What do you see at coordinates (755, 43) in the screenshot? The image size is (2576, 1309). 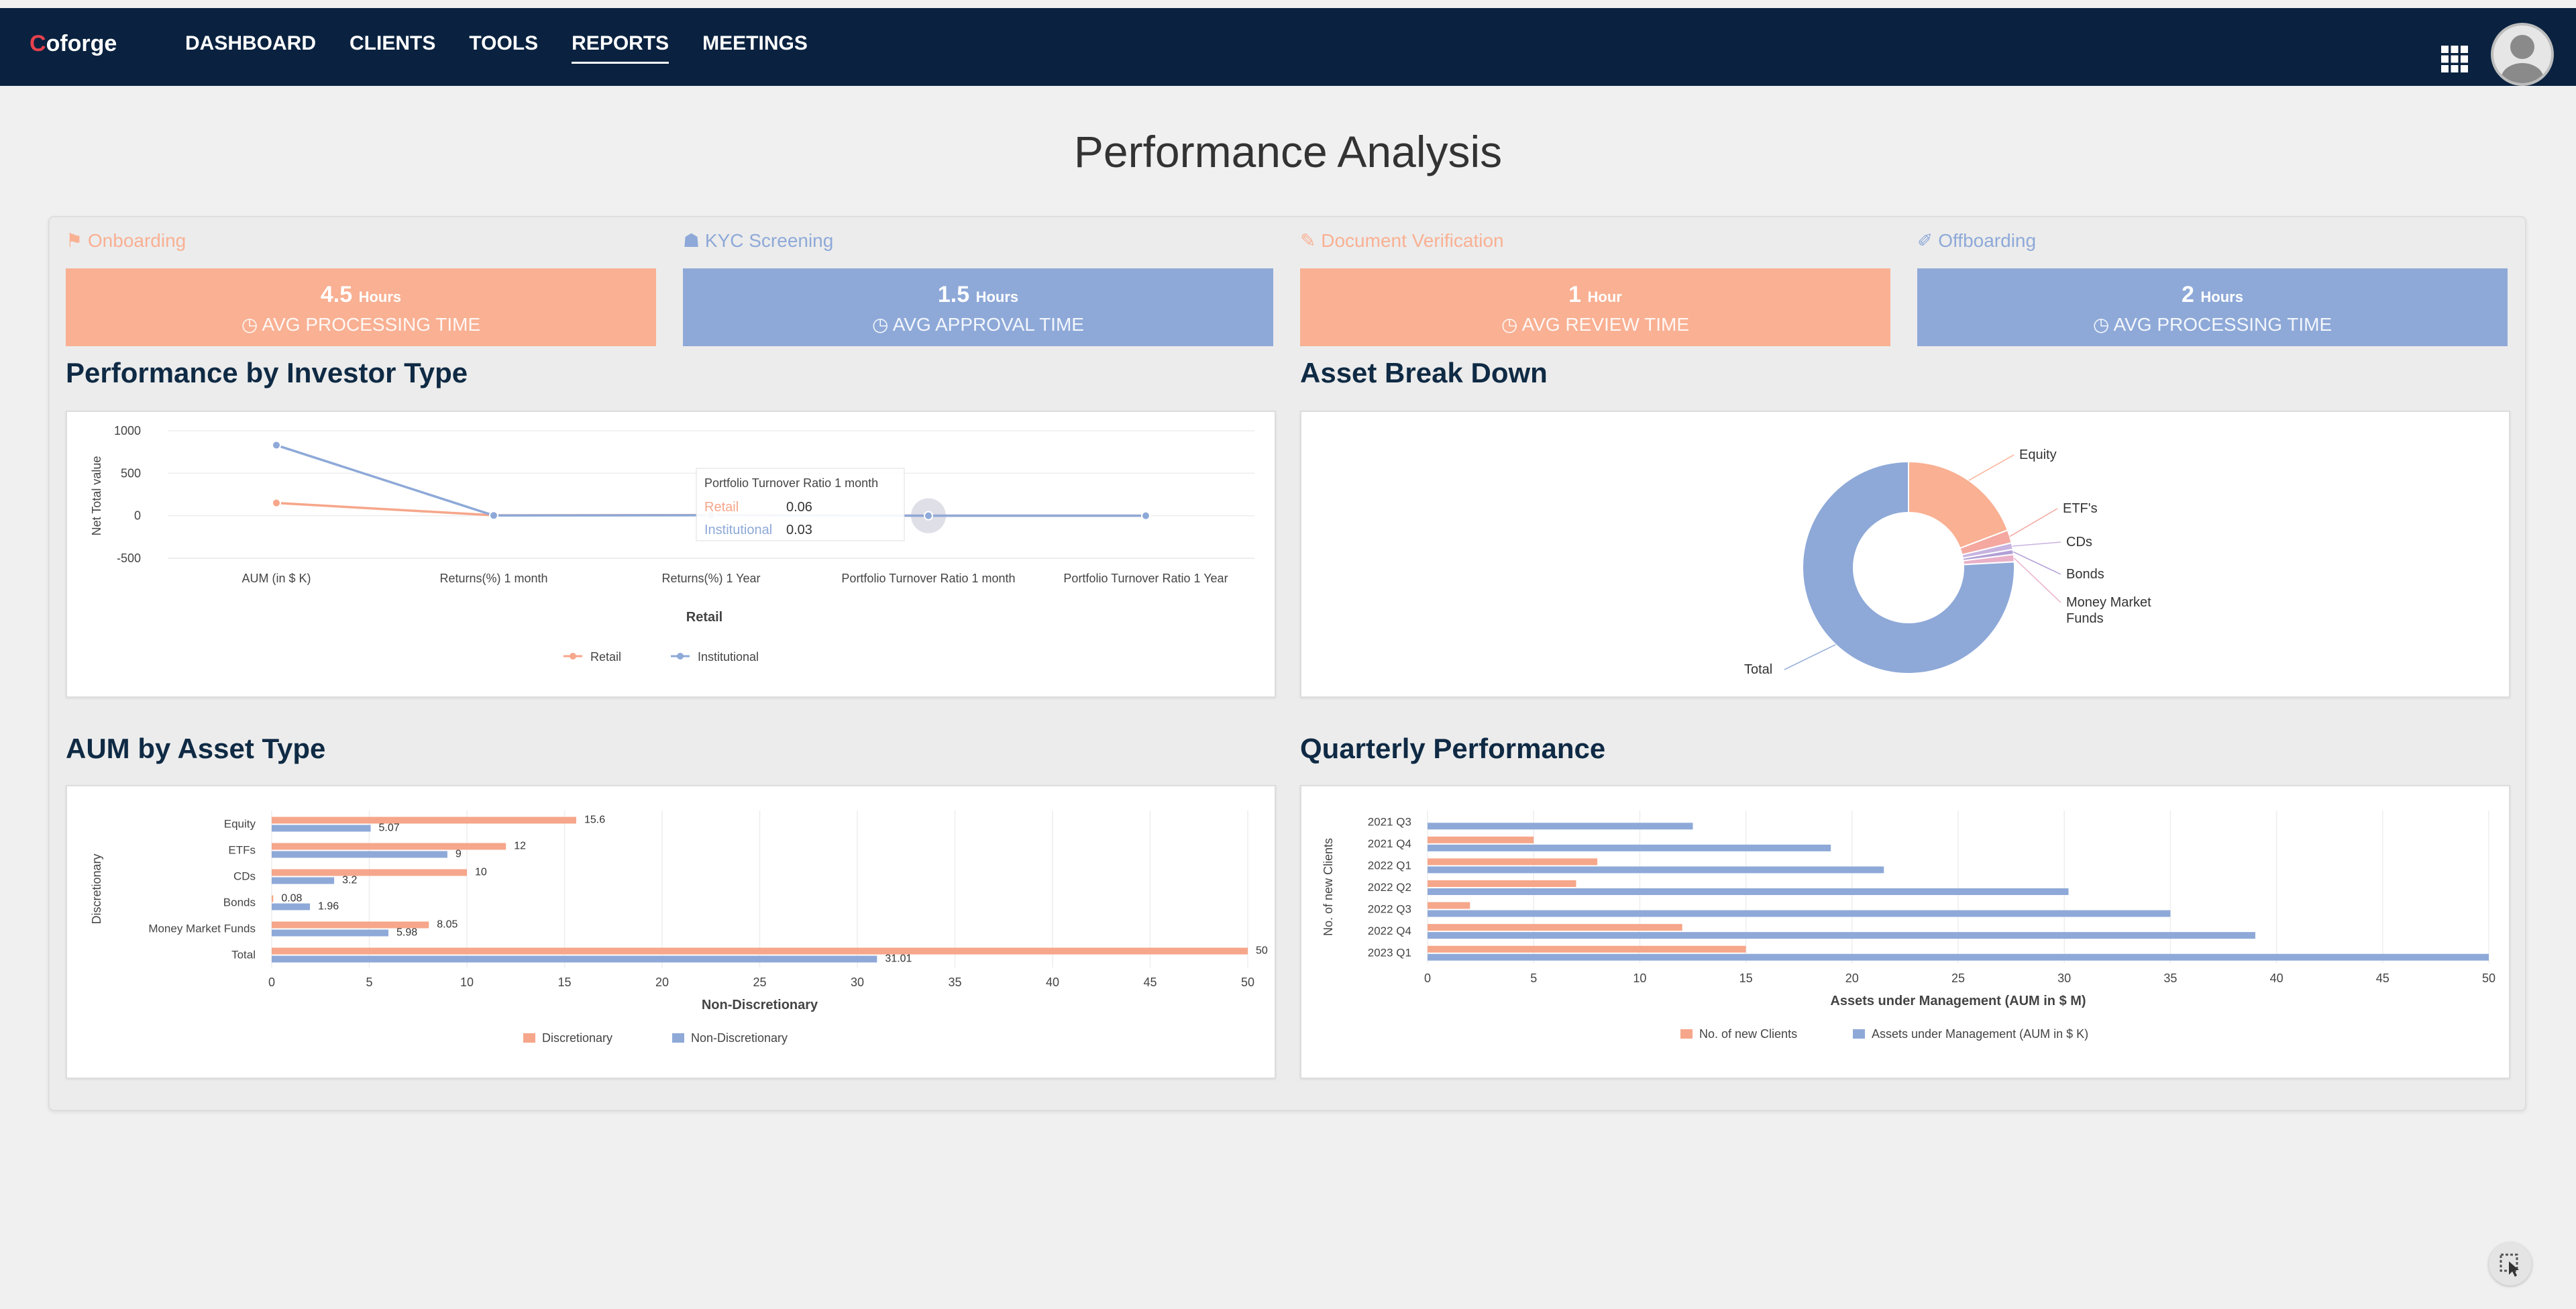 I see `nav-meetings: MEETINGS` at bounding box center [755, 43].